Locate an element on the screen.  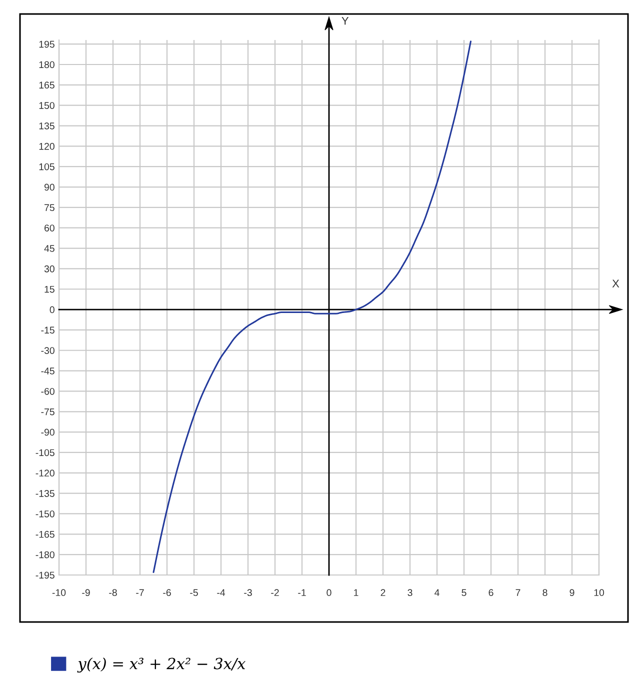
y-tick-label: 45 is located at coordinates (49, 248).